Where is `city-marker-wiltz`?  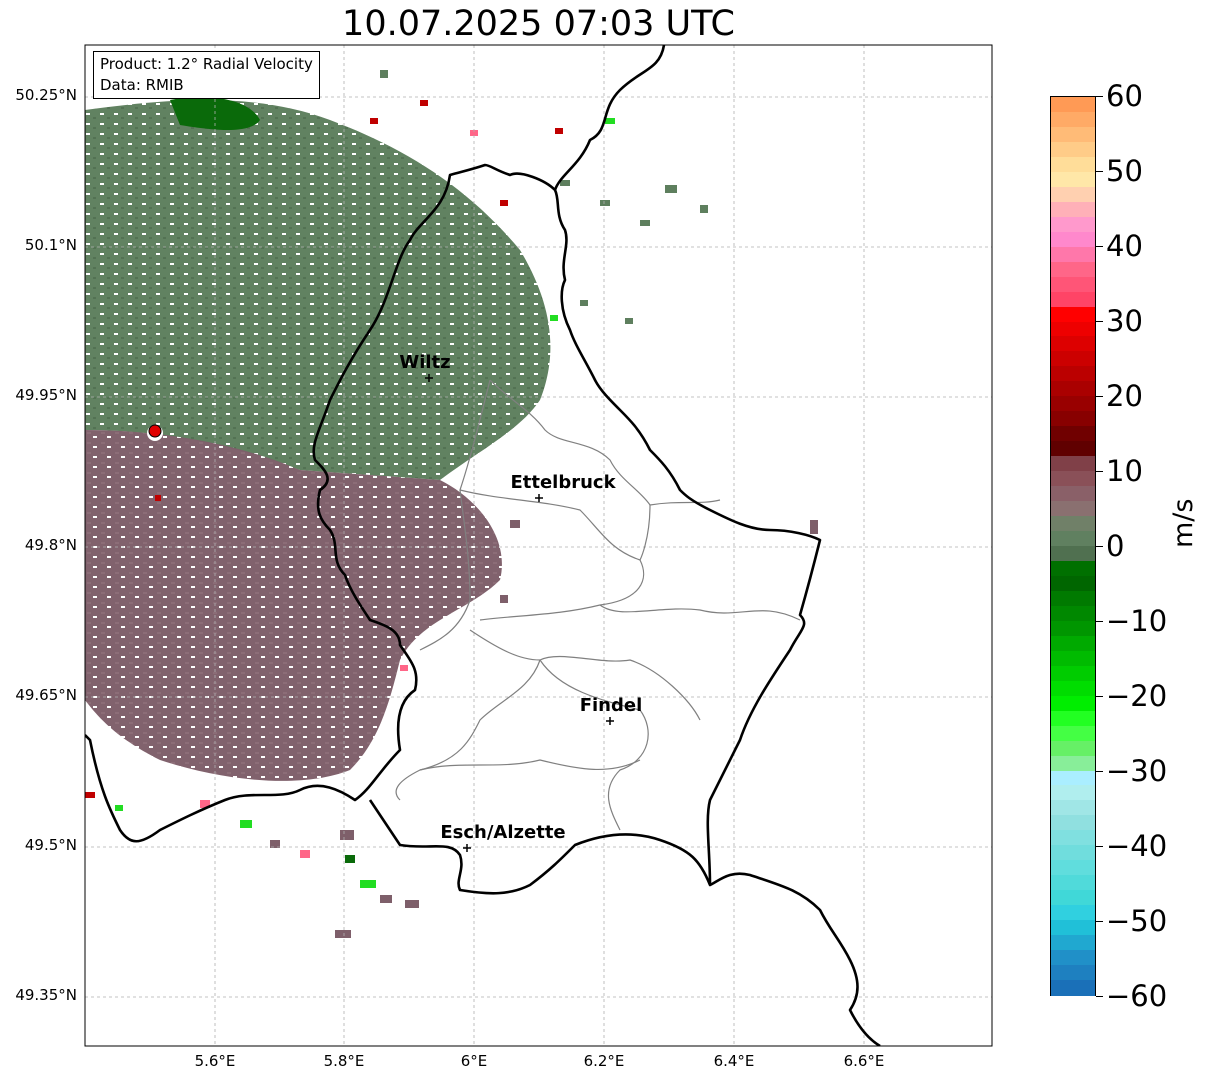 city-marker-wiltz is located at coordinates (429, 378).